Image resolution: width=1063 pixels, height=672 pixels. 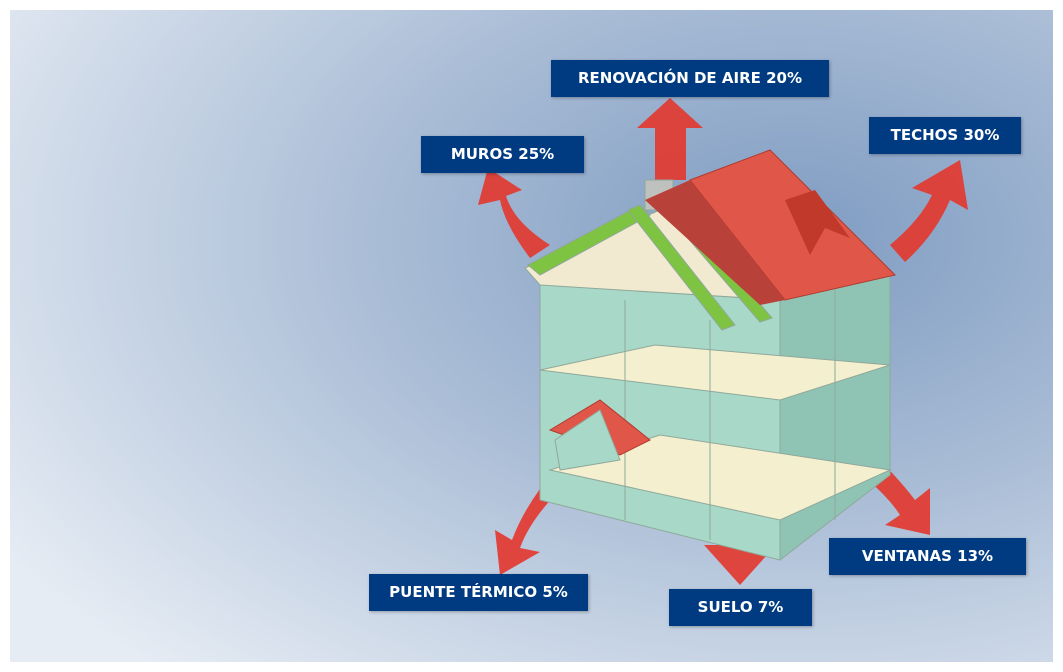 I want to click on arrow-walls, so click(x=514, y=213).